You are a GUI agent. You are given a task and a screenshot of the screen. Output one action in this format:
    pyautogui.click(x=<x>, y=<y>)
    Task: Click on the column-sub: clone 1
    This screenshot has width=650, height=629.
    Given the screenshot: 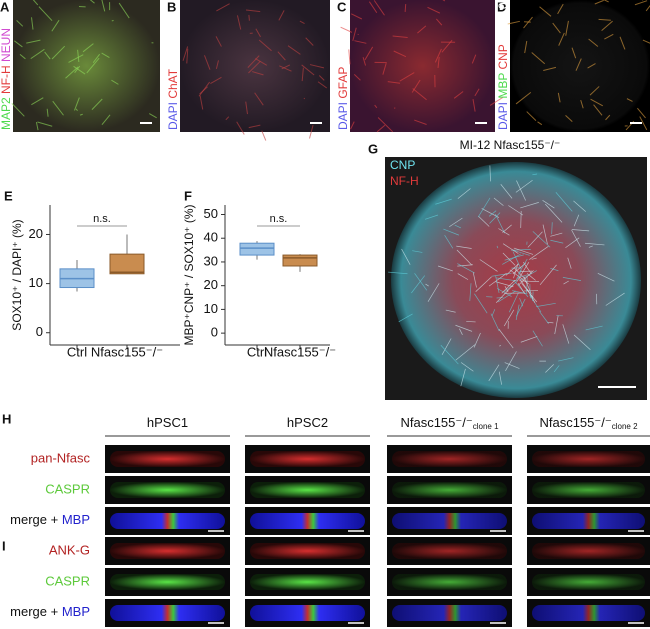 What is the action you would take?
    pyautogui.click(x=486, y=426)
    